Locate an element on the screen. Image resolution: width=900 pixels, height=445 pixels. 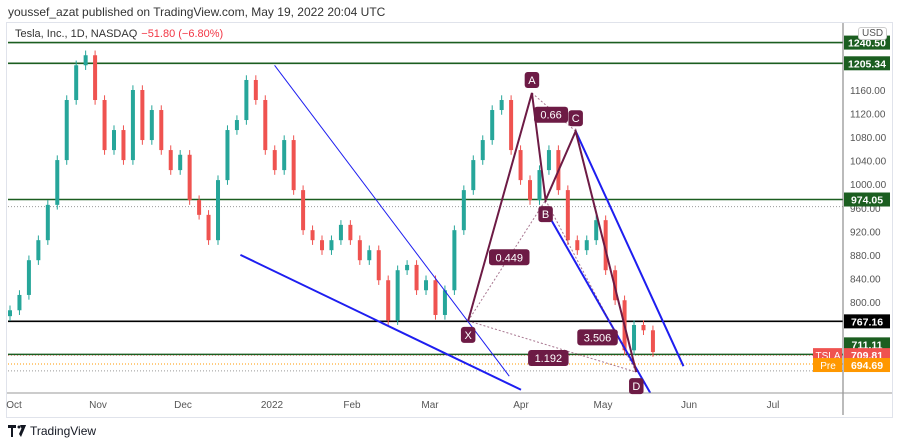
time-tick-label: Jun is located at coordinates (689, 405).